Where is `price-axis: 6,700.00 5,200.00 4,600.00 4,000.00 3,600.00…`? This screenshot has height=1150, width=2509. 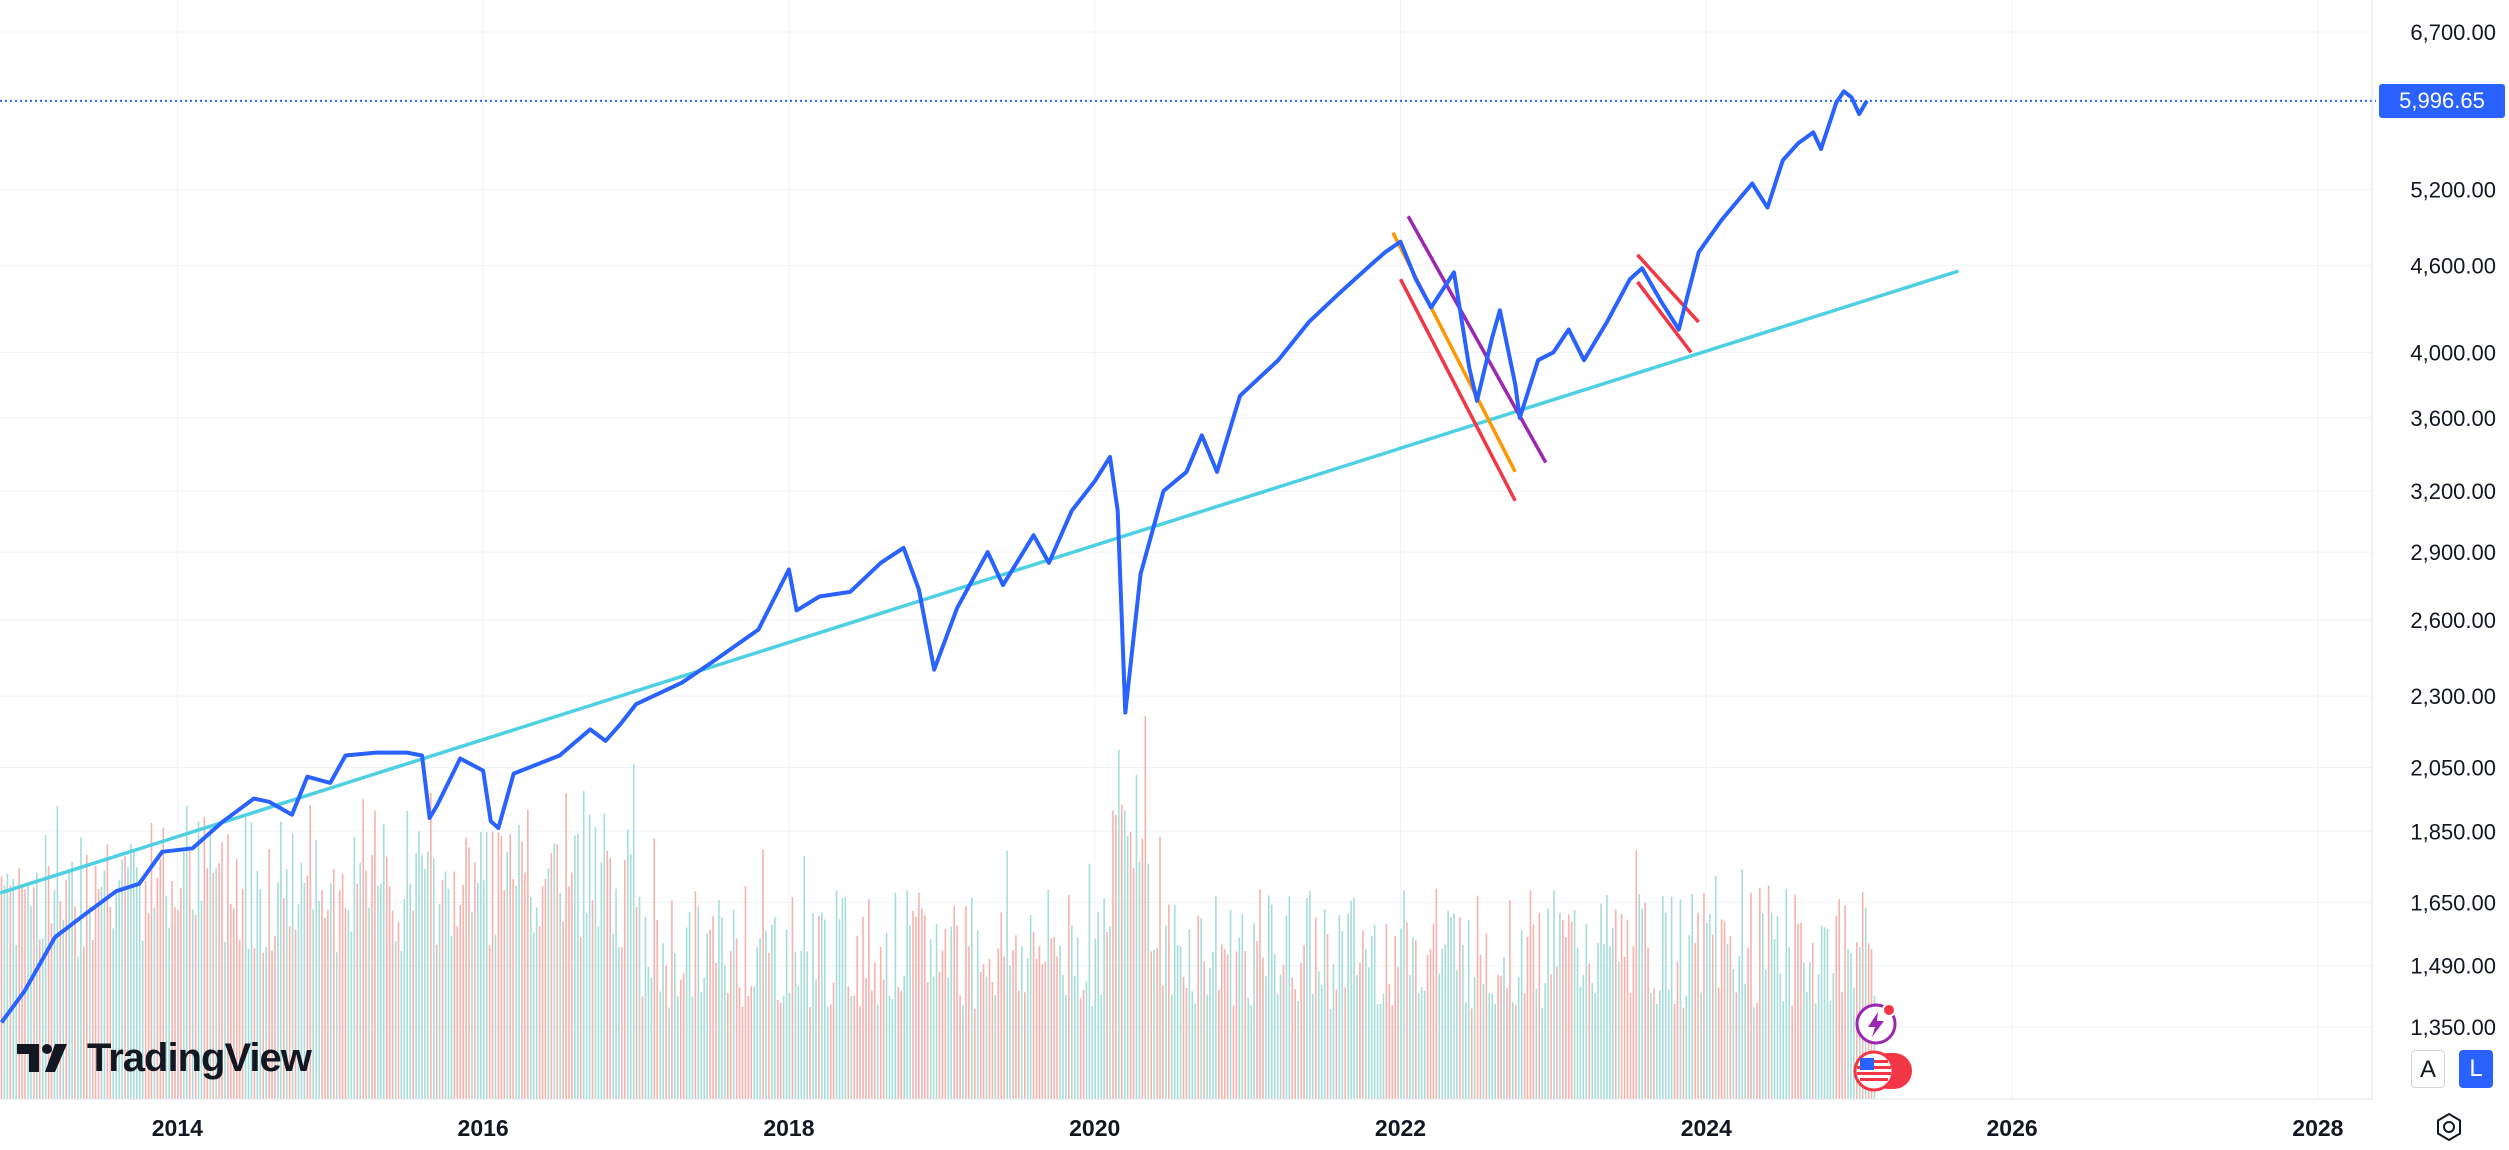 price-axis: 6,700.00 5,200.00 4,600.00 4,000.00 3,600.00… is located at coordinates (2453, 530).